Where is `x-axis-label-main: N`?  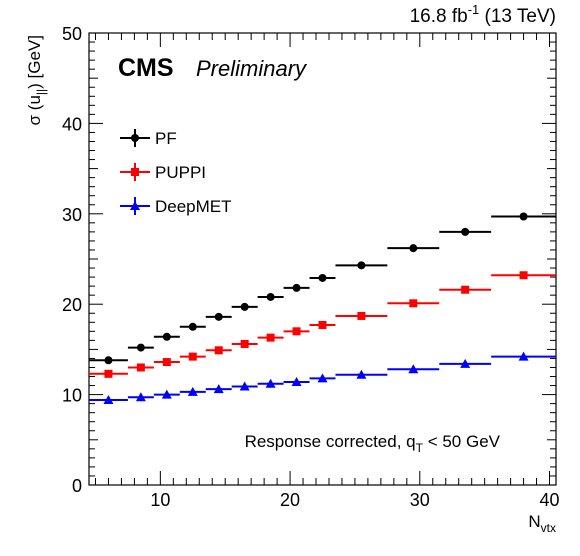
x-axis-label-main: N is located at coordinates (534, 521).